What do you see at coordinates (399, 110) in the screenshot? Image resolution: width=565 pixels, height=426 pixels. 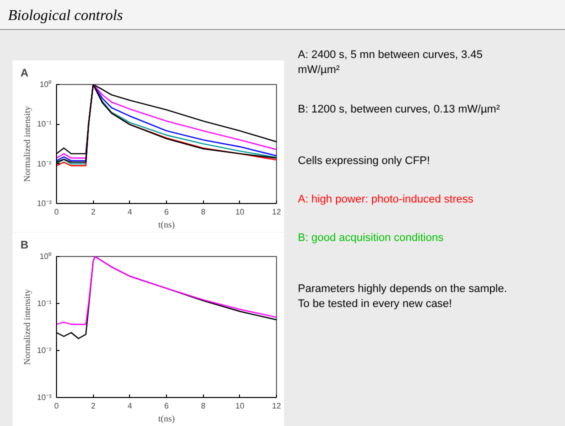 I see `text: B: 1200 s, between curves, 0.13 mW/µm²` at bounding box center [399, 110].